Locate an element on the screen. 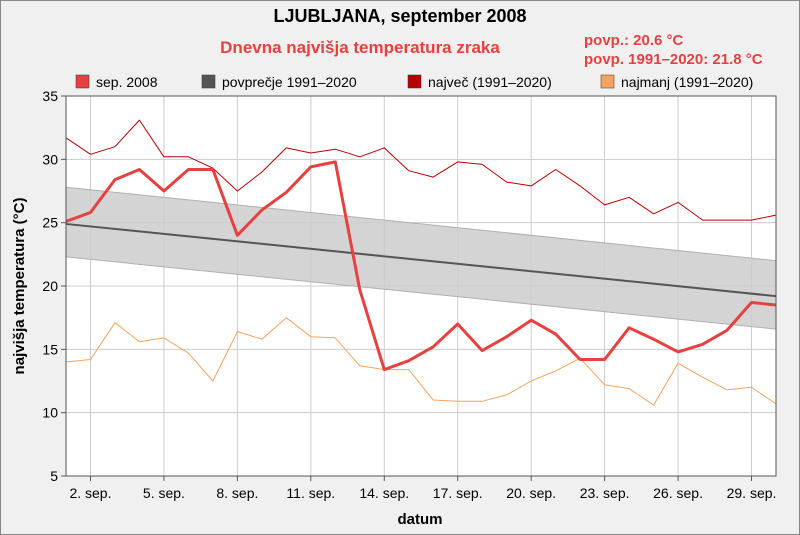 Image resolution: width=800 pixels, height=535 pixels. mean-stat: povp.: 20.6 °C is located at coordinates (634, 40).